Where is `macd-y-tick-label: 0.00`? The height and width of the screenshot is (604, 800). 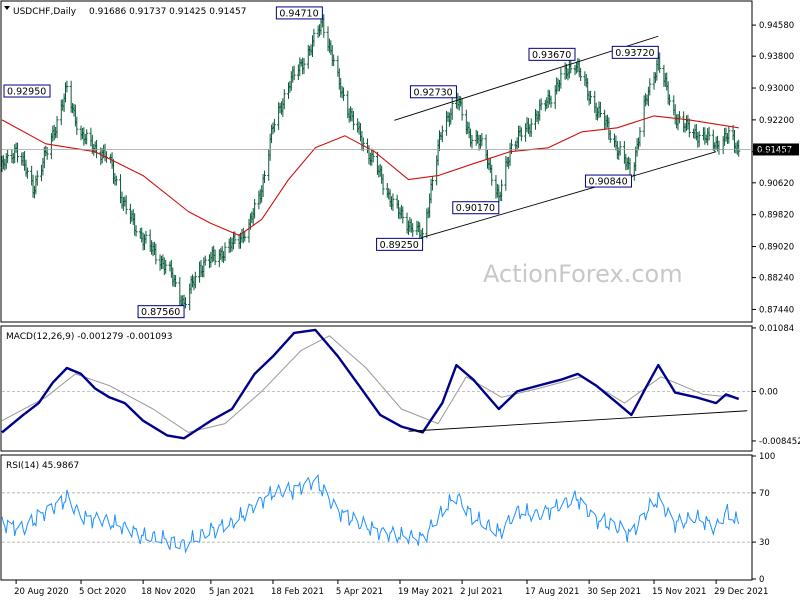 macd-y-tick-label: 0.00 is located at coordinates (768, 392).